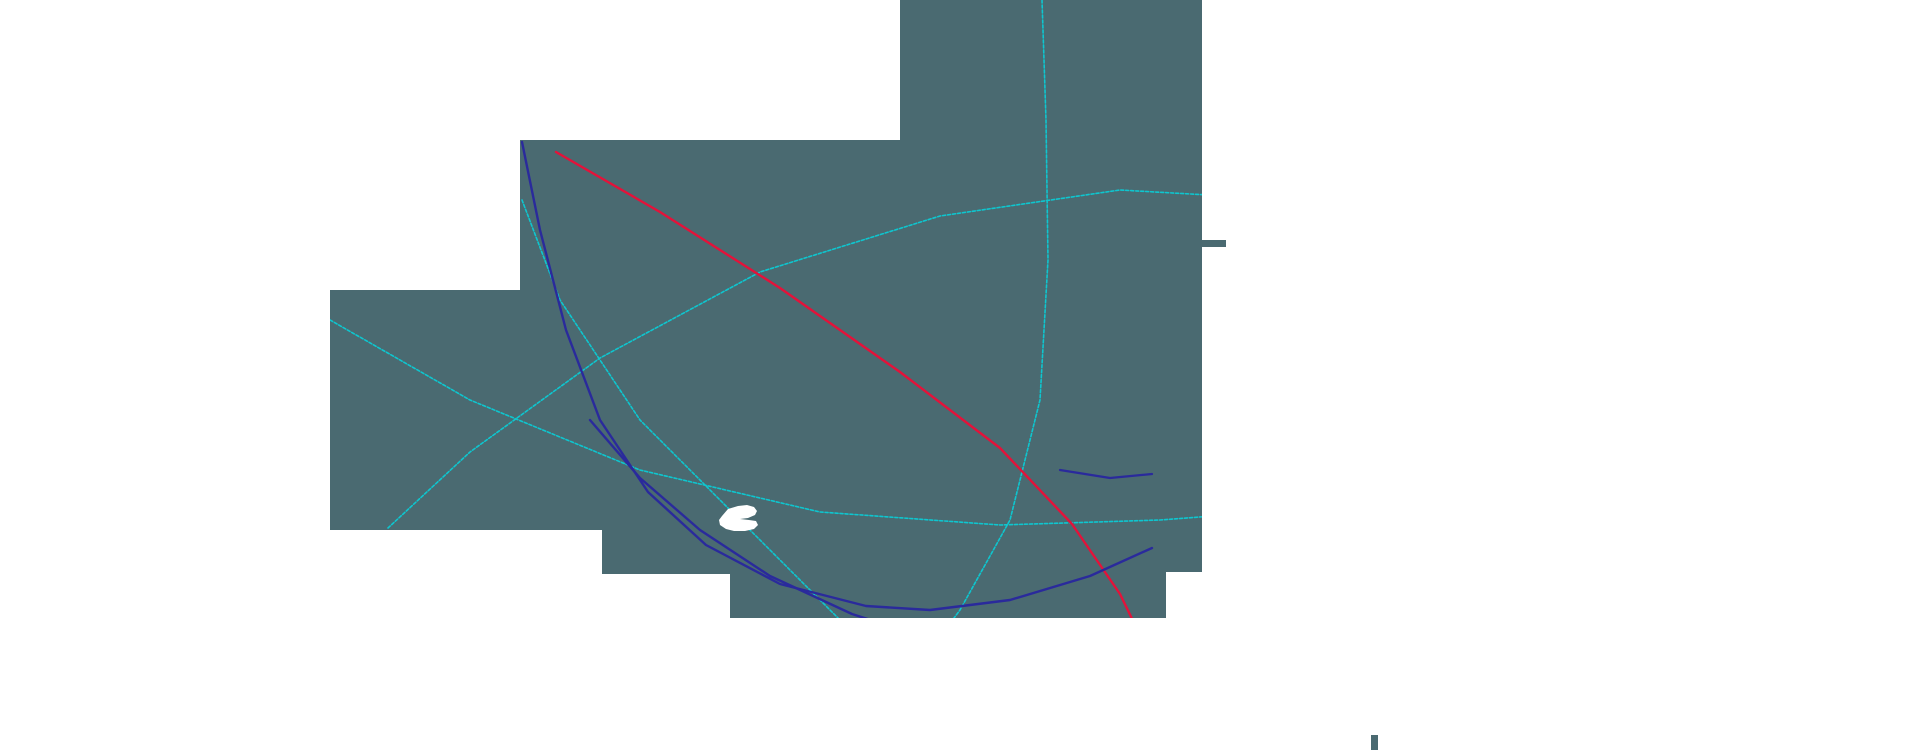  I want to click on tile-r3-c3, so click(815, 596).